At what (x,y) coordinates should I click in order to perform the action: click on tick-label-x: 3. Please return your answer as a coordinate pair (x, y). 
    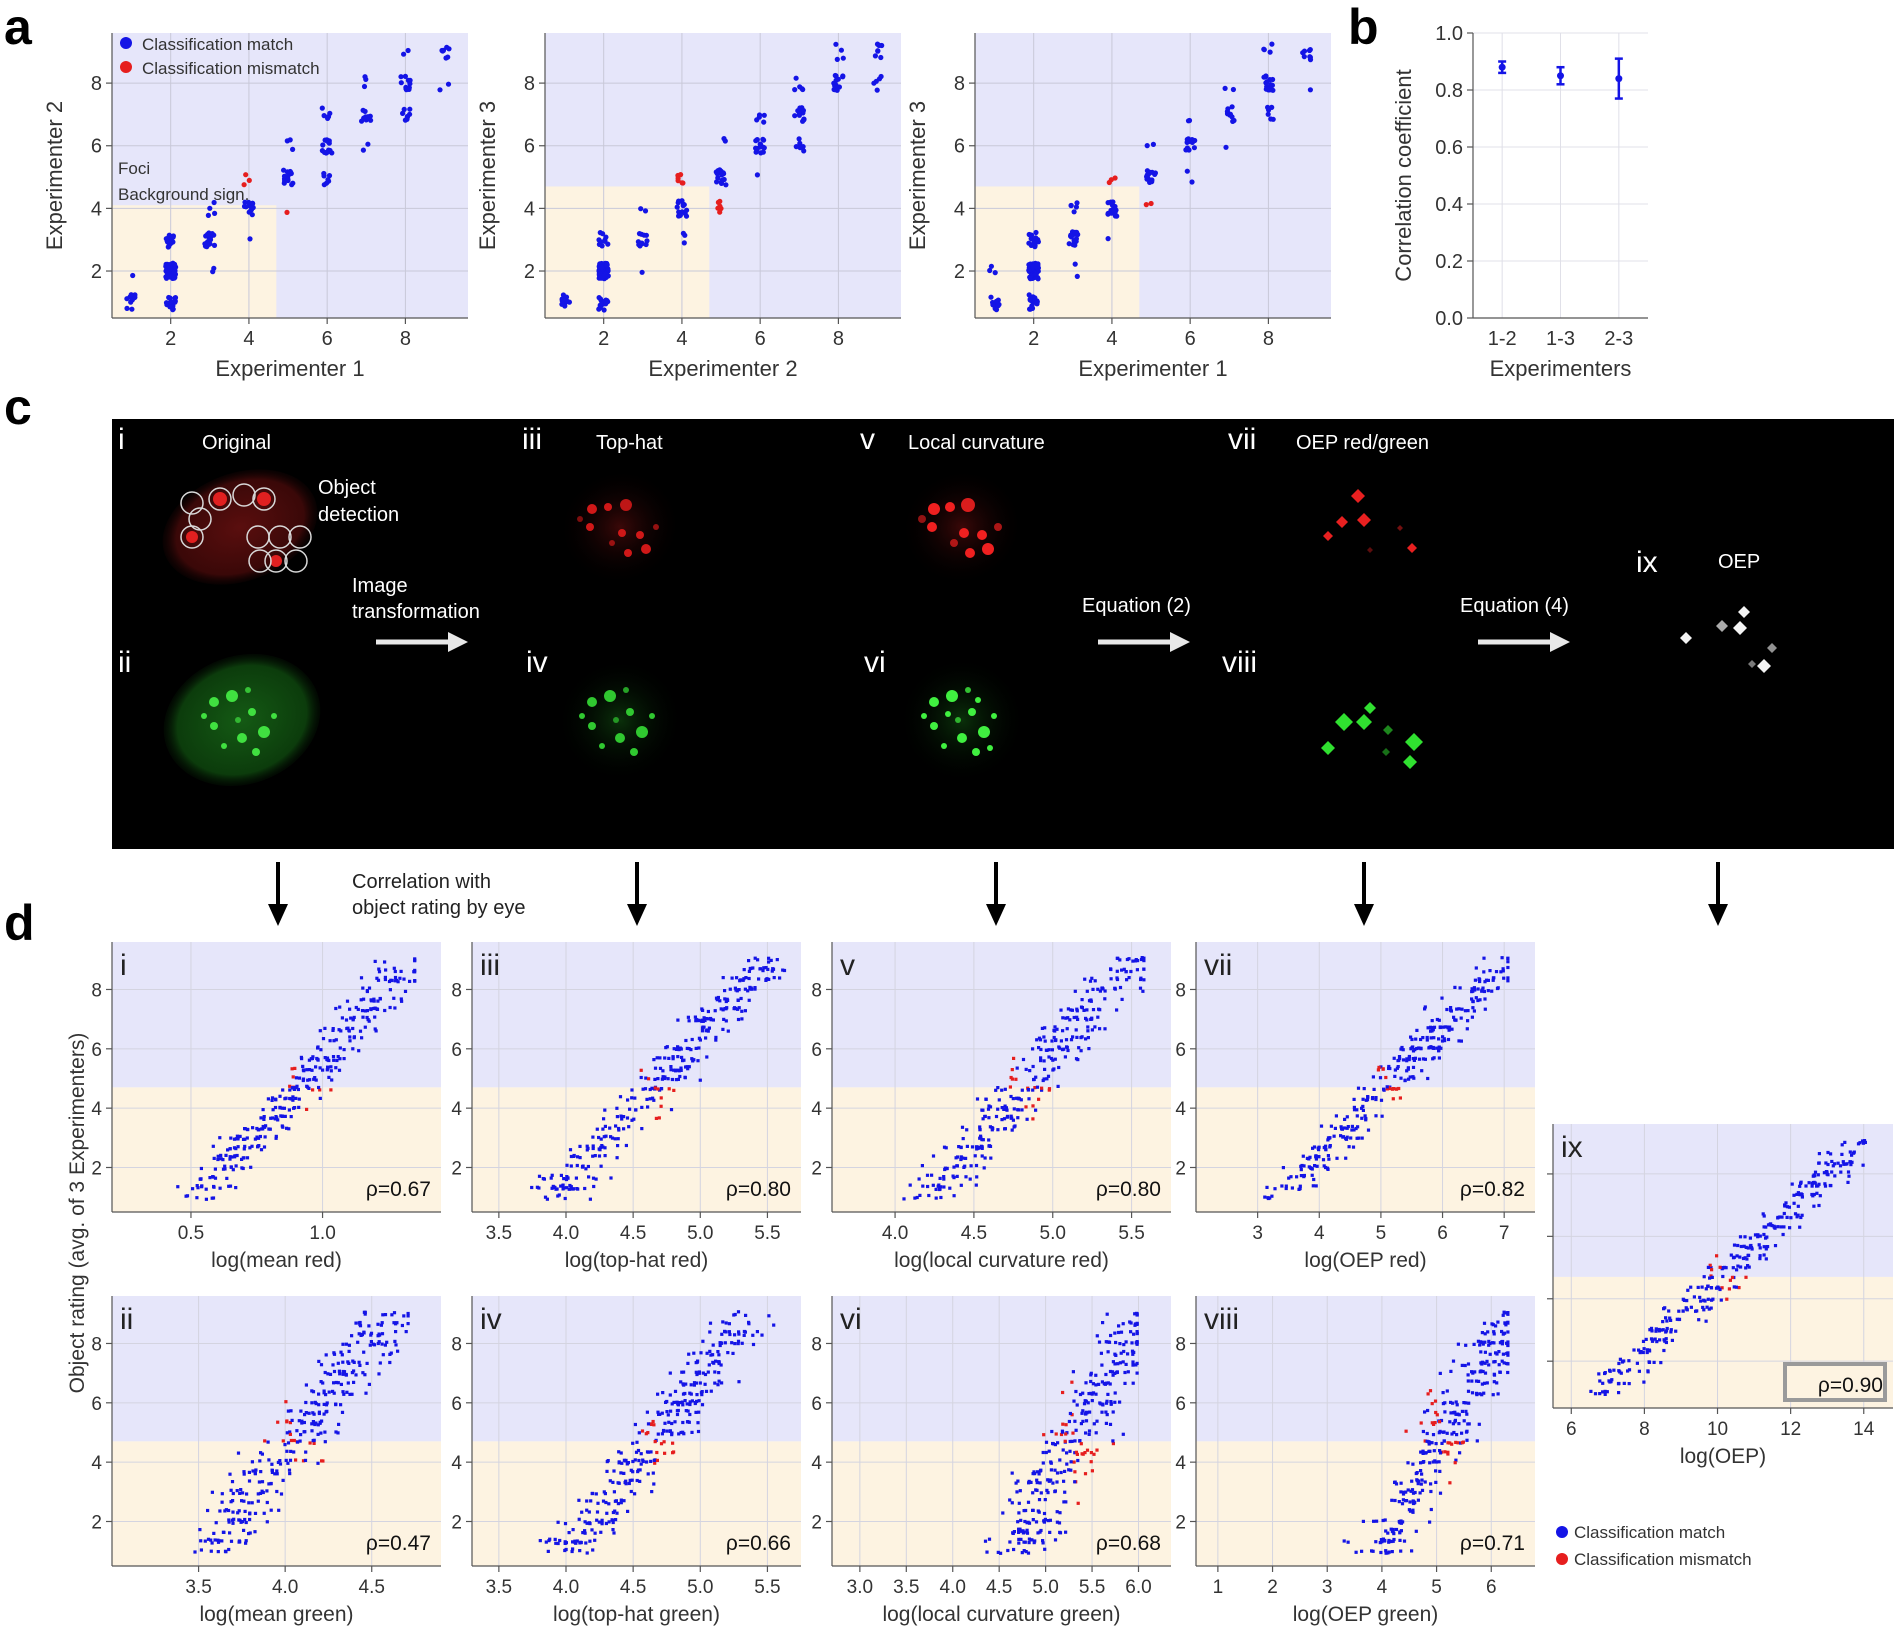
    Looking at the image, I should click on (1257, 1233).